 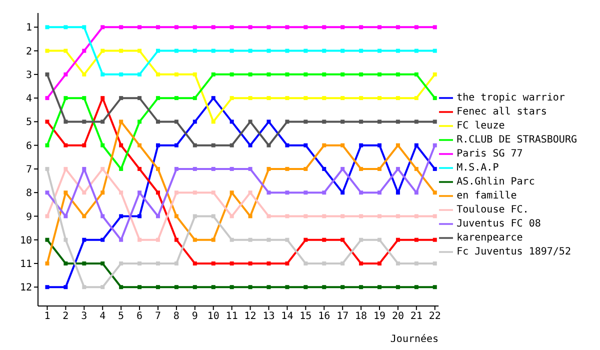 I want to click on x-tick-label: 16, so click(x=324, y=316).